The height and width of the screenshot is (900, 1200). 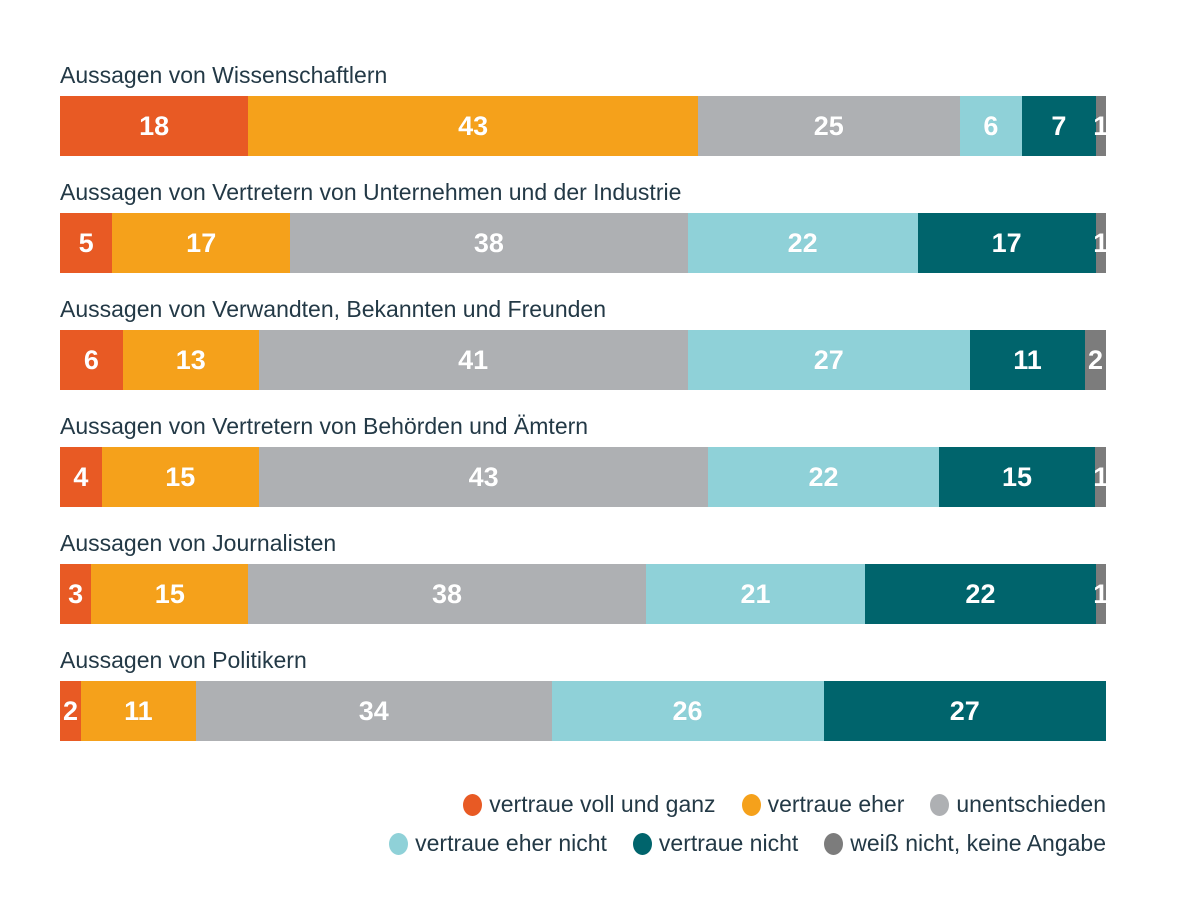 What do you see at coordinates (224, 75) in the screenshot?
I see `category-label: Aussagen von Wissenschaftlern` at bounding box center [224, 75].